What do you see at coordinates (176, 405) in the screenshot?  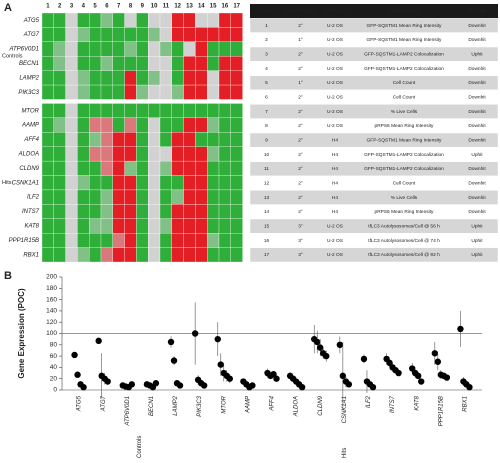 I see `x-tick-label: LAMP2` at bounding box center [176, 405].